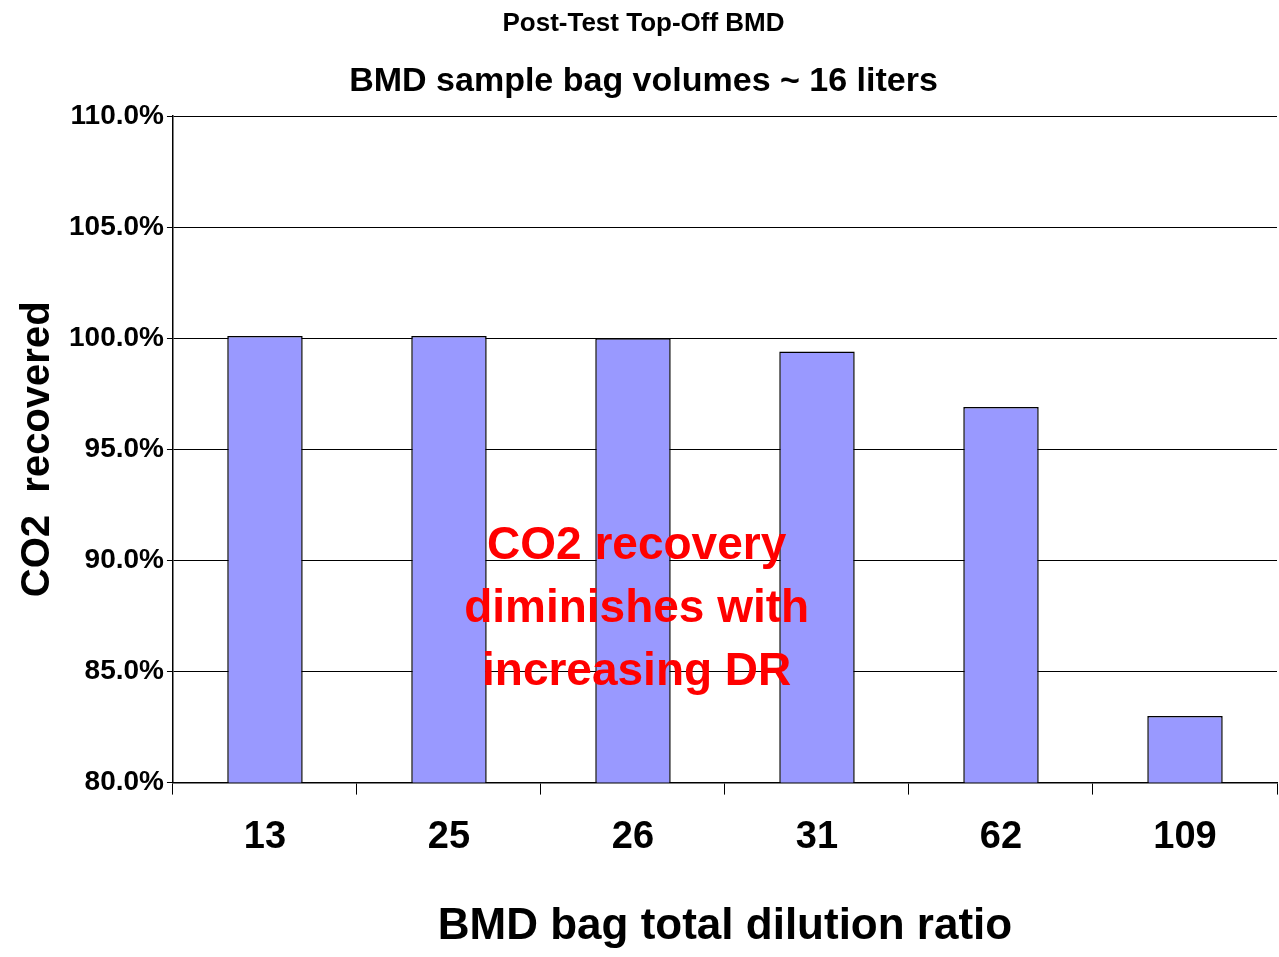 The width and height of the screenshot is (1279, 957). What do you see at coordinates (817, 834) in the screenshot?
I see `x-tick-label: 31` at bounding box center [817, 834].